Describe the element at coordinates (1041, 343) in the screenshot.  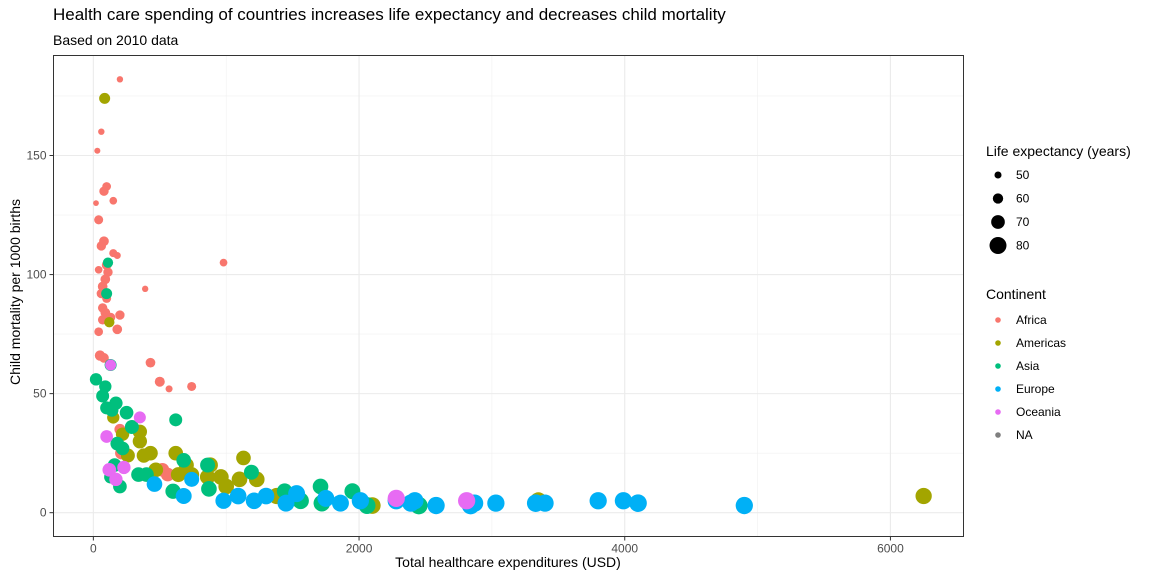
I see `color-legend-label: Americas` at that location.